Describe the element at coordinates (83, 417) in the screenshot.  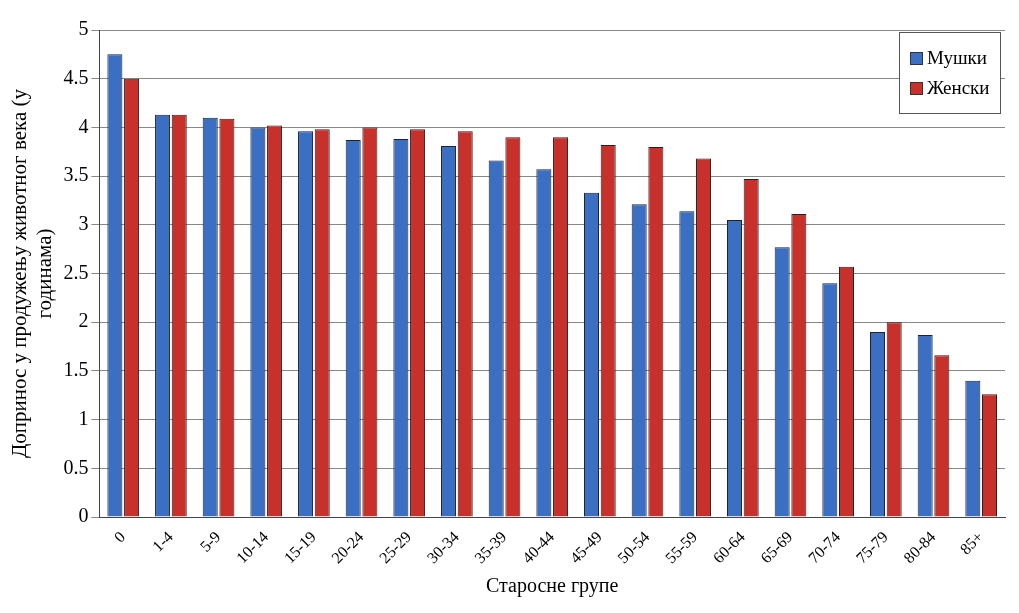
I see `y-tick-label: 1` at that location.